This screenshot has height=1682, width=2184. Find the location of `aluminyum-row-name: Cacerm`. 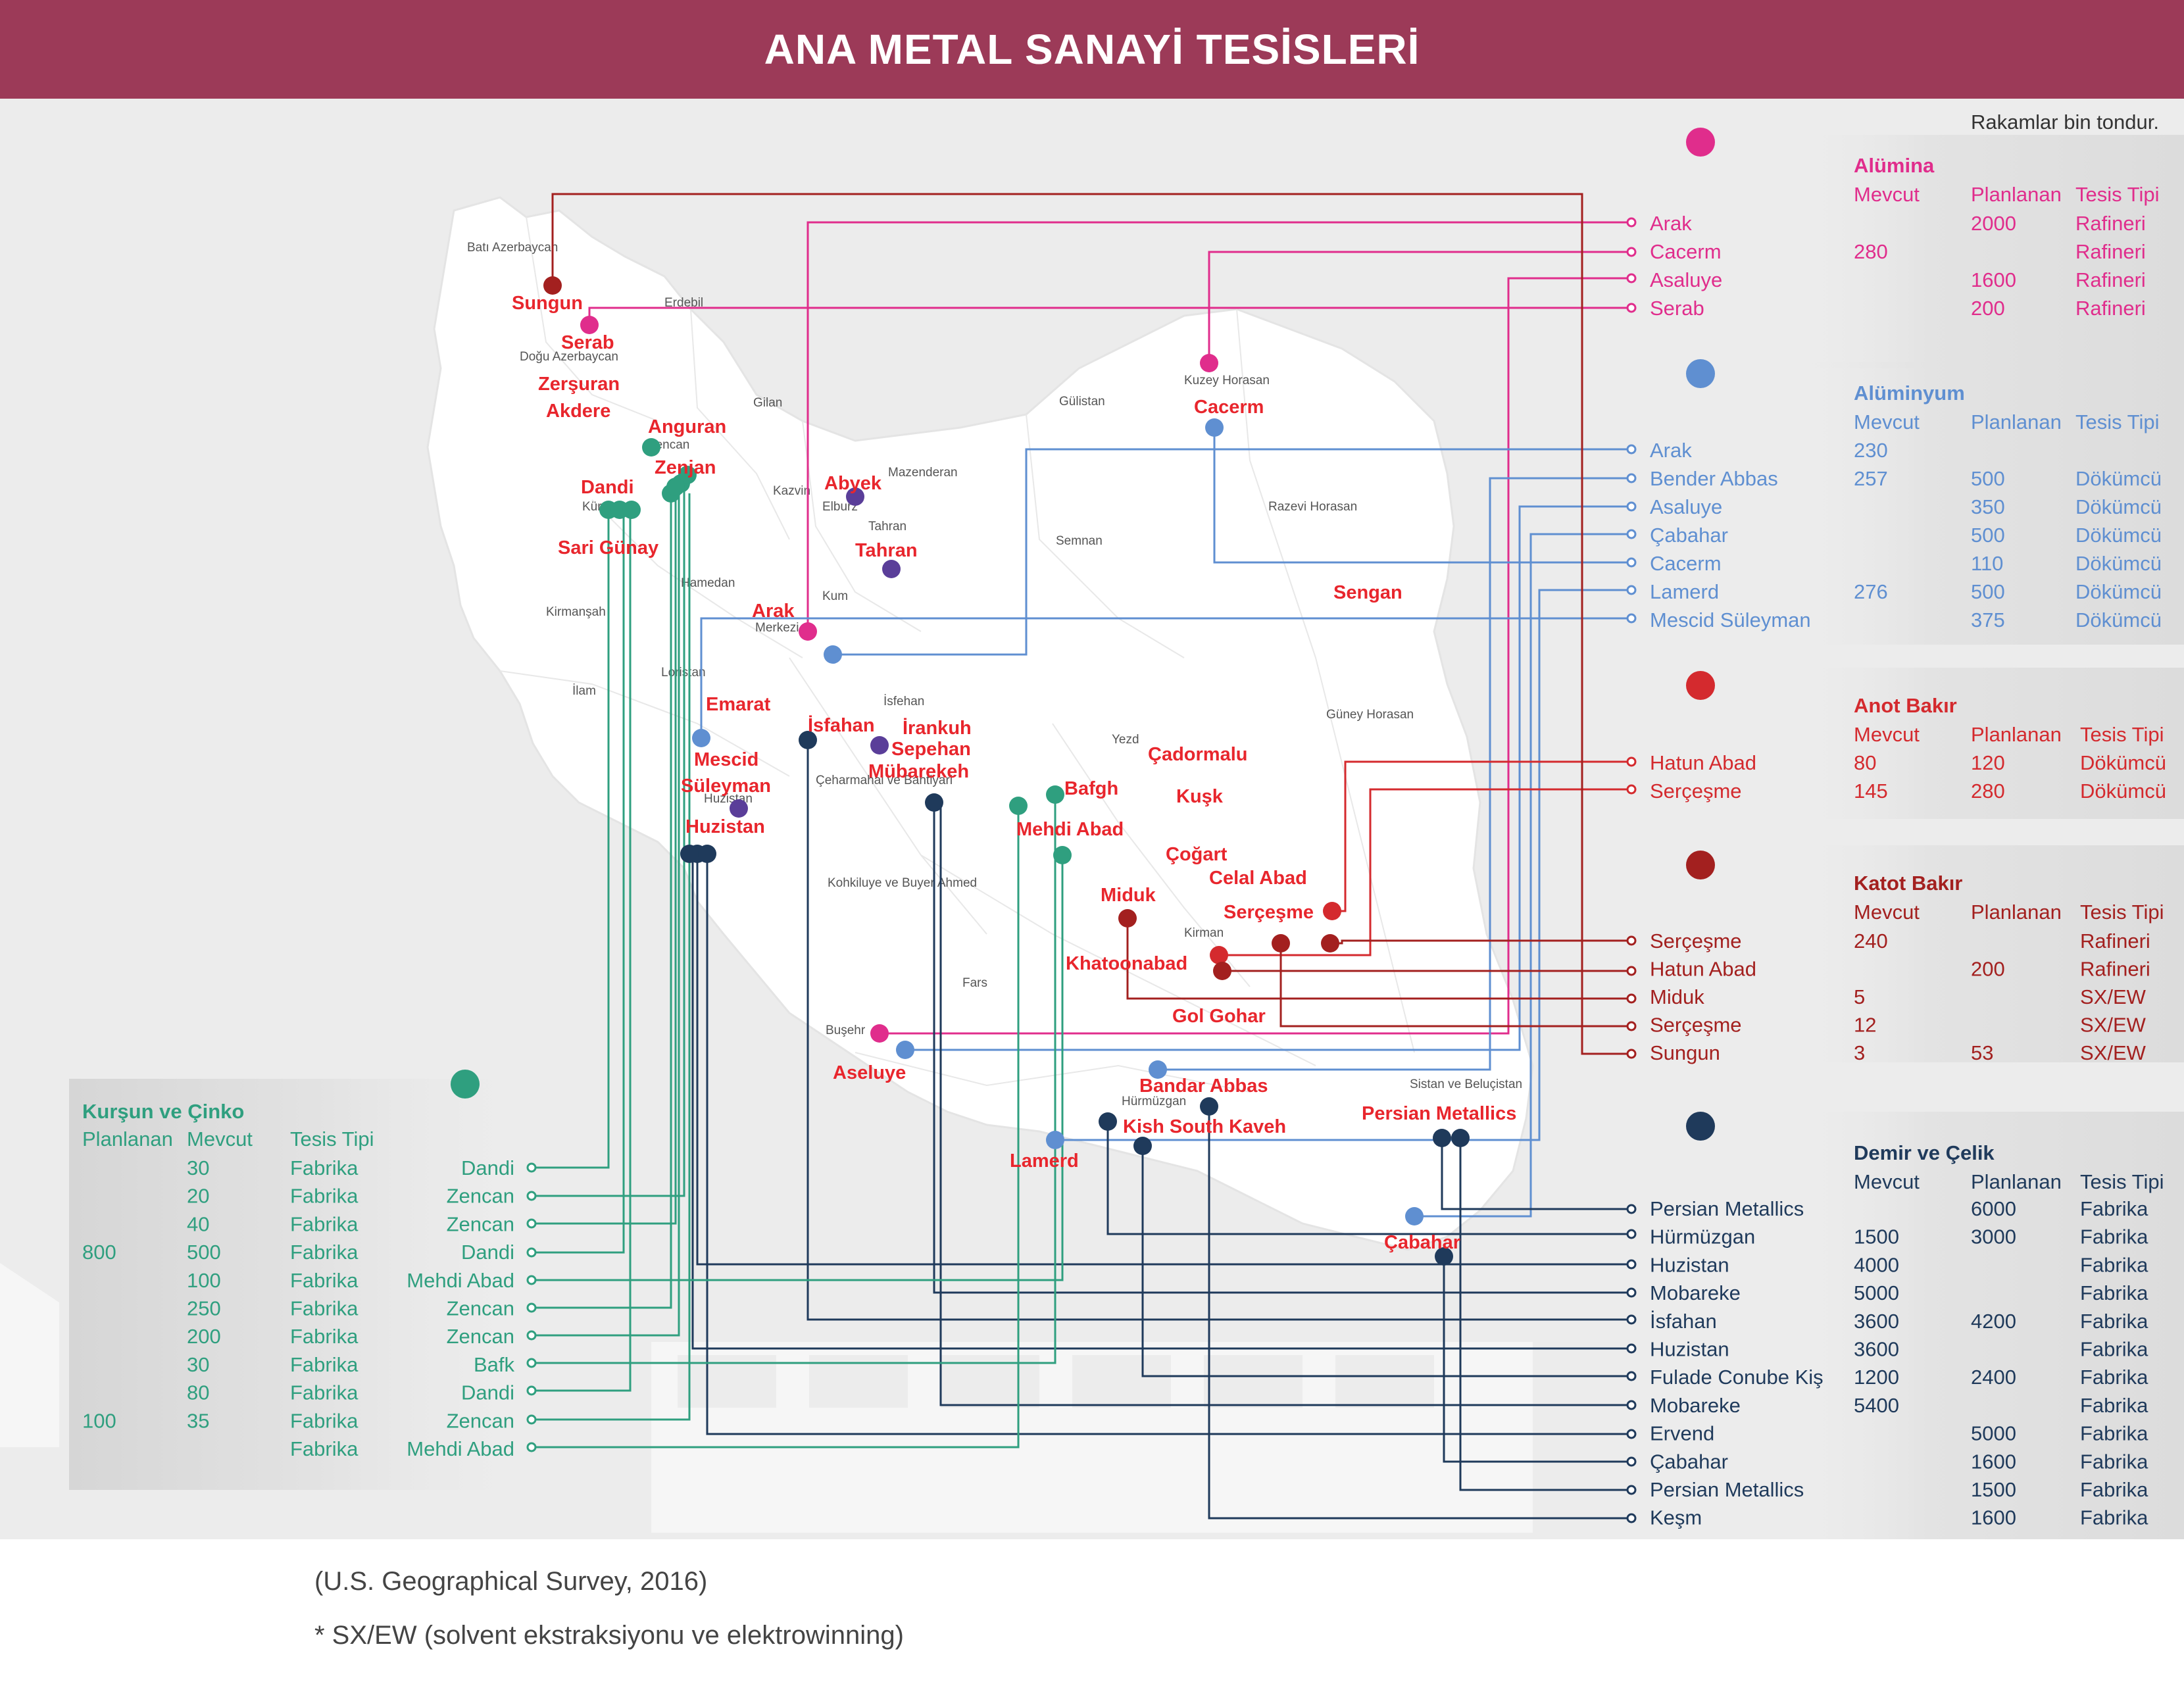

aluminyum-row-name: Cacerm is located at coordinates (1686, 564).